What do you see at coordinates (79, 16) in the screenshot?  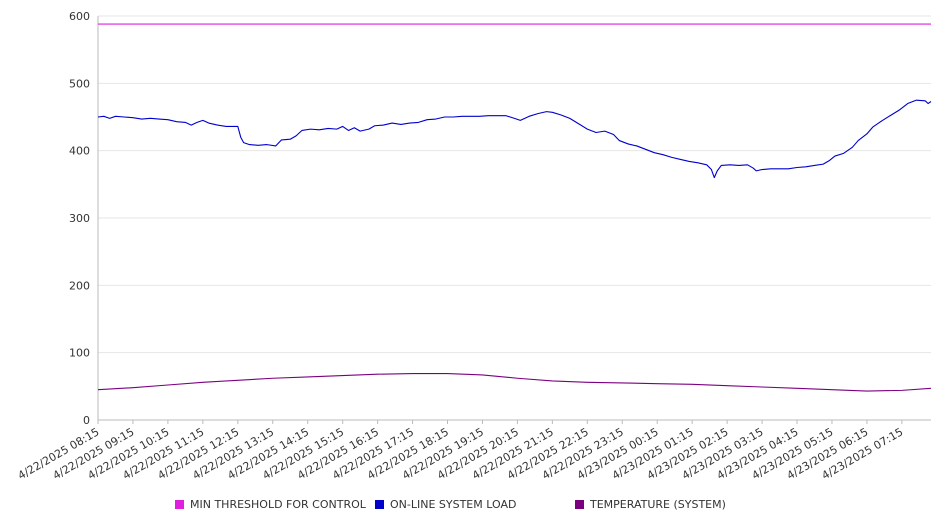 I see `y-tick-label-600: 600` at bounding box center [79, 16].